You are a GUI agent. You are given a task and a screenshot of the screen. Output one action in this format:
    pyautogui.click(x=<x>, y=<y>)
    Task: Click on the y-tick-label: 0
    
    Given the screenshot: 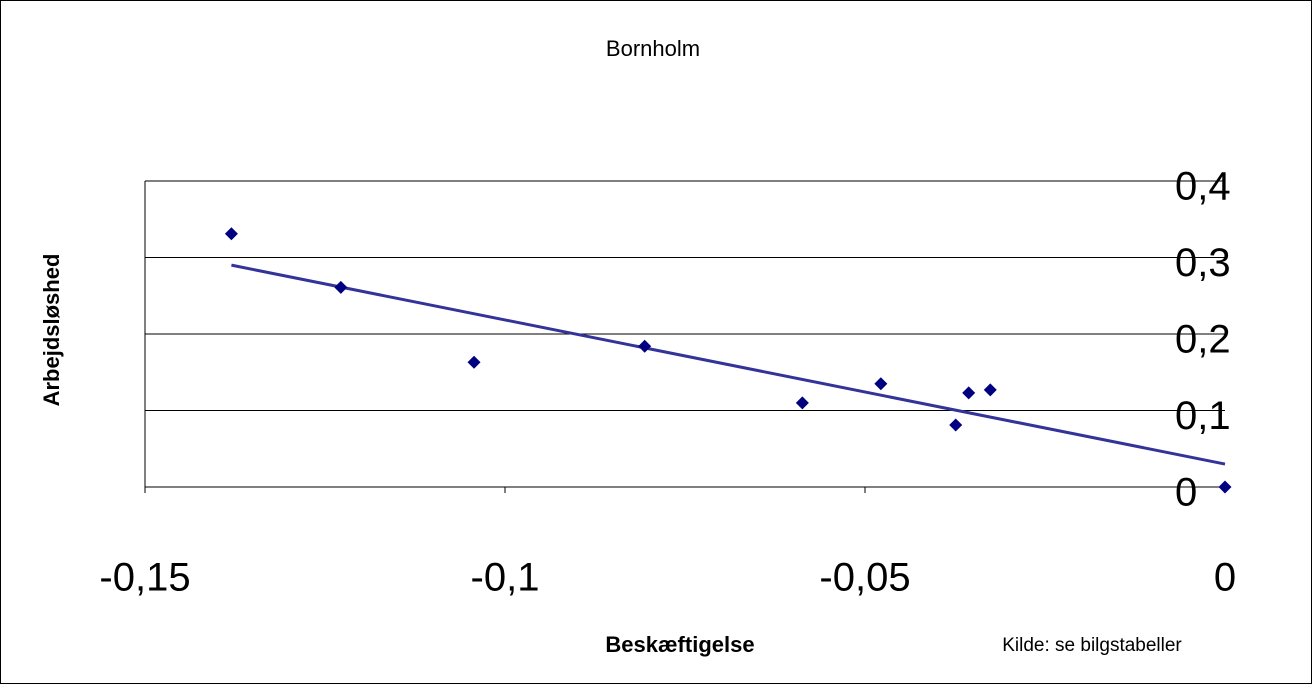 What is the action you would take?
    pyautogui.click(x=1186, y=493)
    